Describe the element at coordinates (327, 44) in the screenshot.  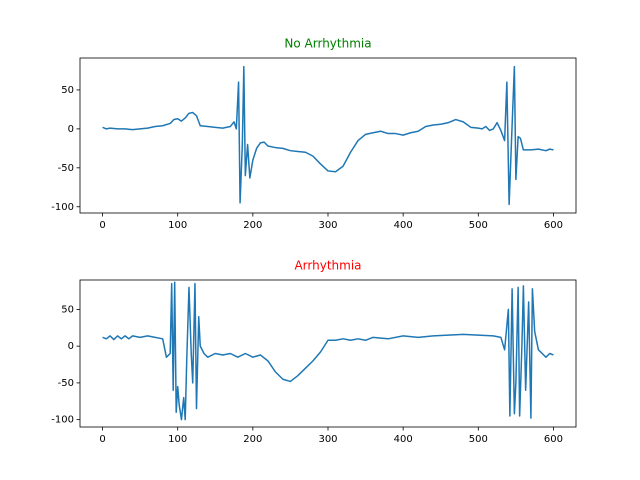
I see `chart-title: No Arrhythmia` at that location.